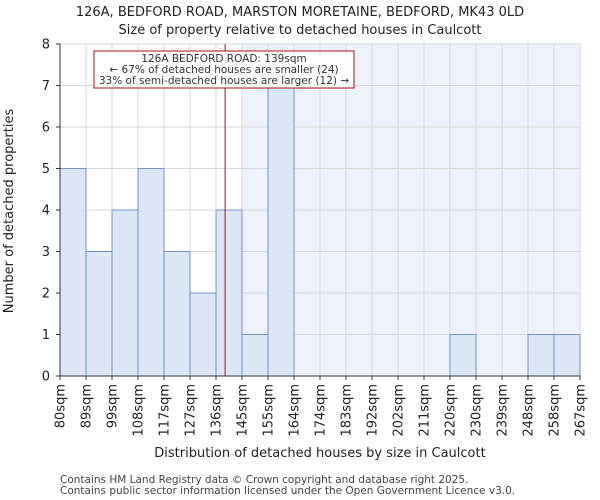 Image resolution: width=600 pixels, height=500 pixels. Describe the element at coordinates (373, 410) in the screenshot. I see `x-tick-label: 192sqm` at that location.